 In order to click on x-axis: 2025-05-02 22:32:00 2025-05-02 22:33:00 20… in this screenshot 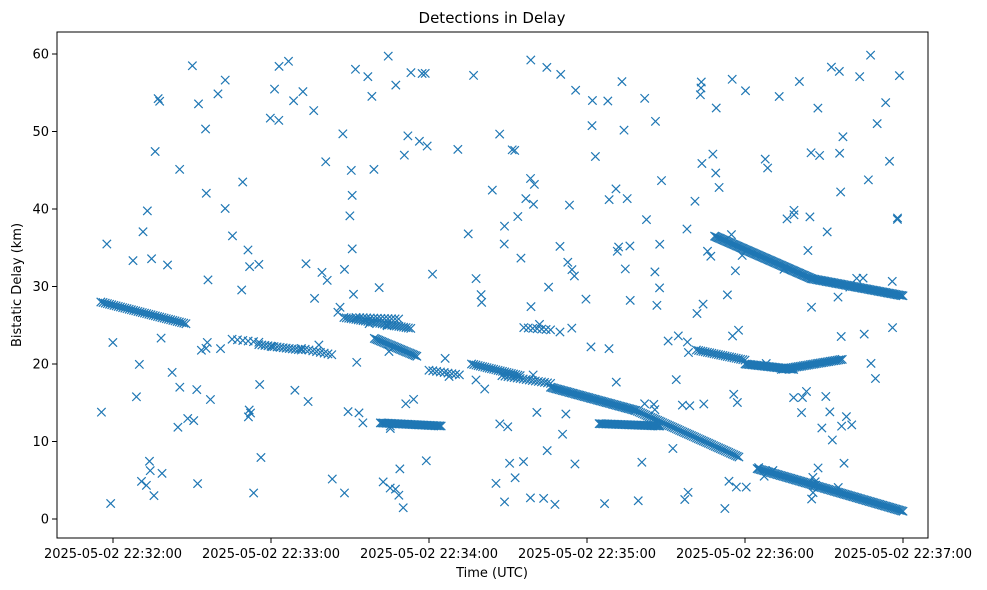, I will do `click(508, 550)`.